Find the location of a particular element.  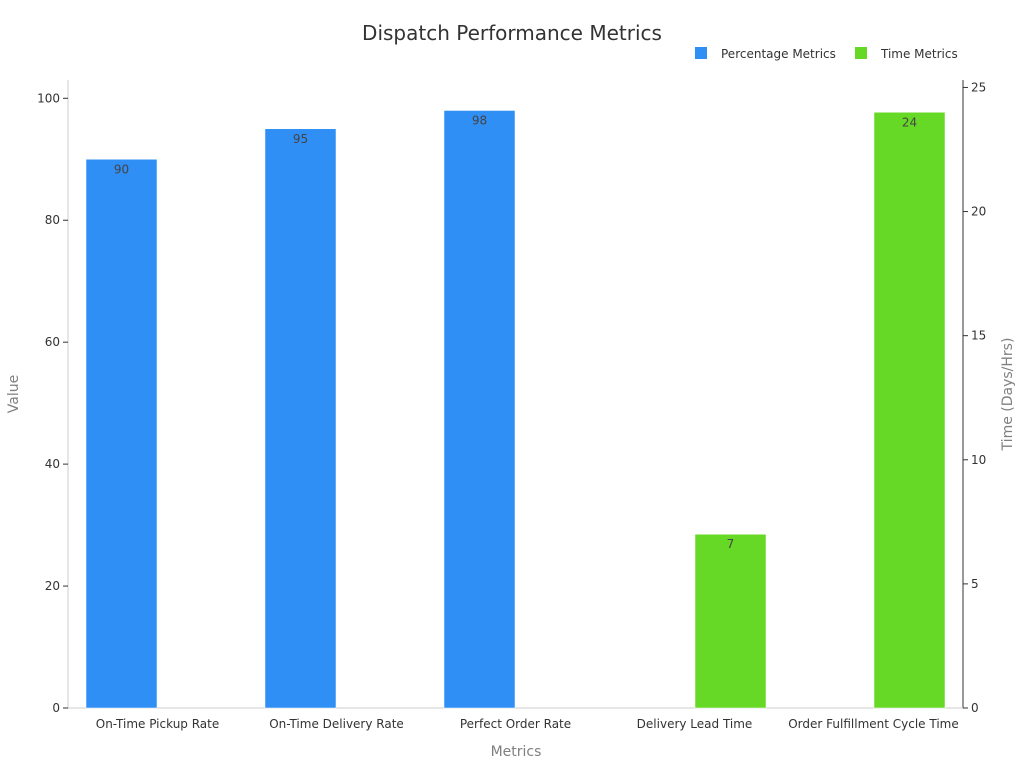

right-tick-label: 0 is located at coordinates (975, 708).